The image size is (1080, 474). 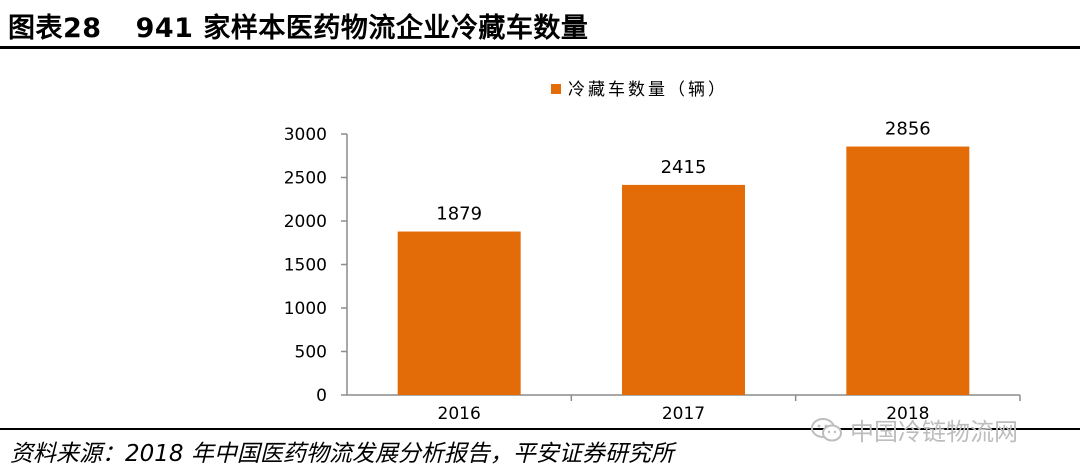 I want to click on y-tick-label: 2000, so click(x=305, y=222).